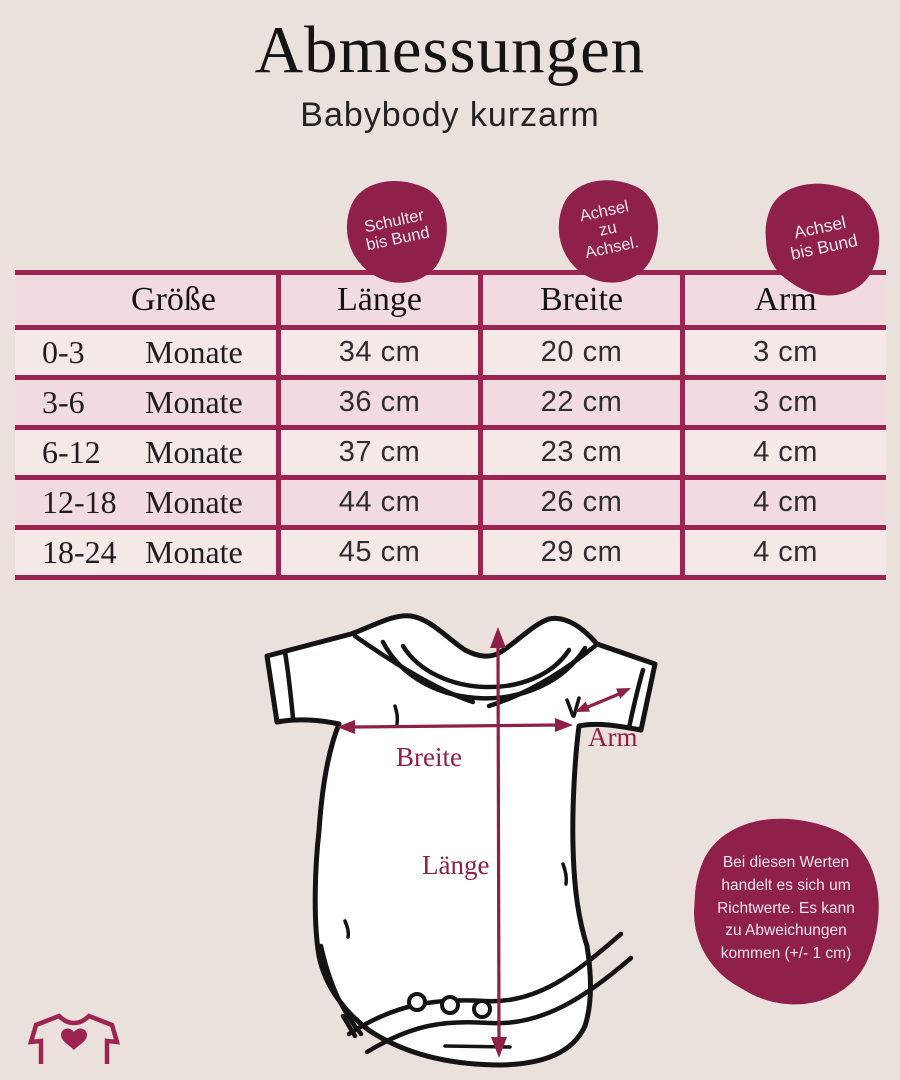 This screenshot has height=1080, width=900. What do you see at coordinates (377, 452) in the screenshot?
I see `laenge-cell: 37 cm` at bounding box center [377, 452].